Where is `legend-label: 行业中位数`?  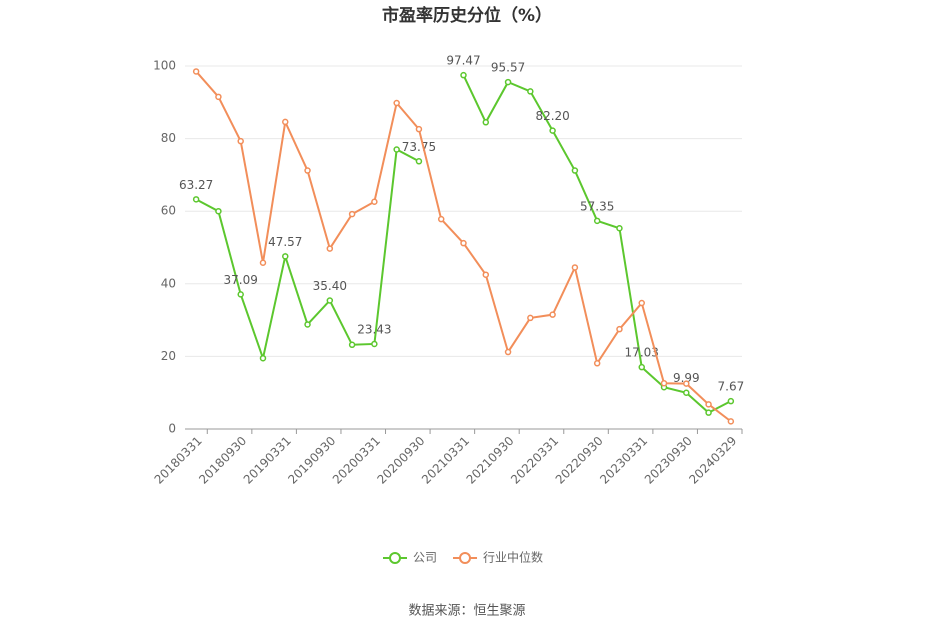 legend-label: 行业中位数 is located at coordinates (513, 557).